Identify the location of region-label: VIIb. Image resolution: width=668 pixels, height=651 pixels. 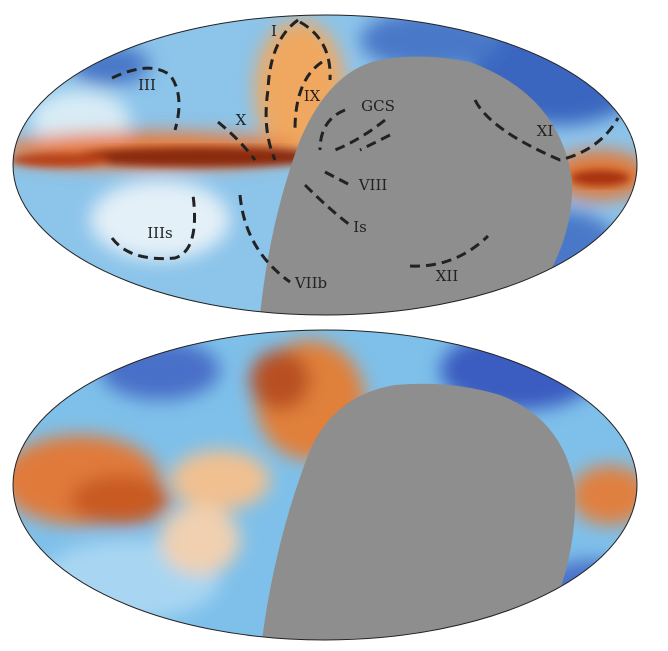
(310, 283).